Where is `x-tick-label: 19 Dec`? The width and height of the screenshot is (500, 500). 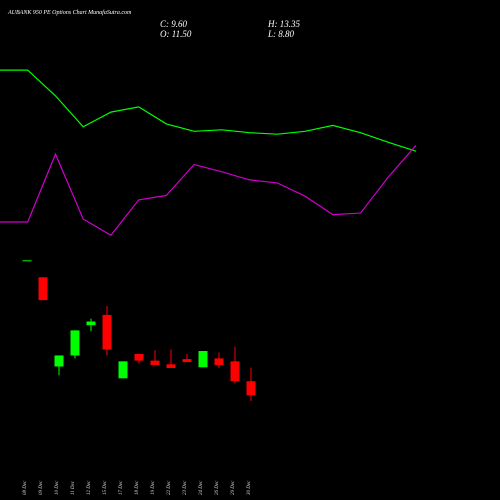
x-tick-label: 19 Dec is located at coordinates (153, 487).